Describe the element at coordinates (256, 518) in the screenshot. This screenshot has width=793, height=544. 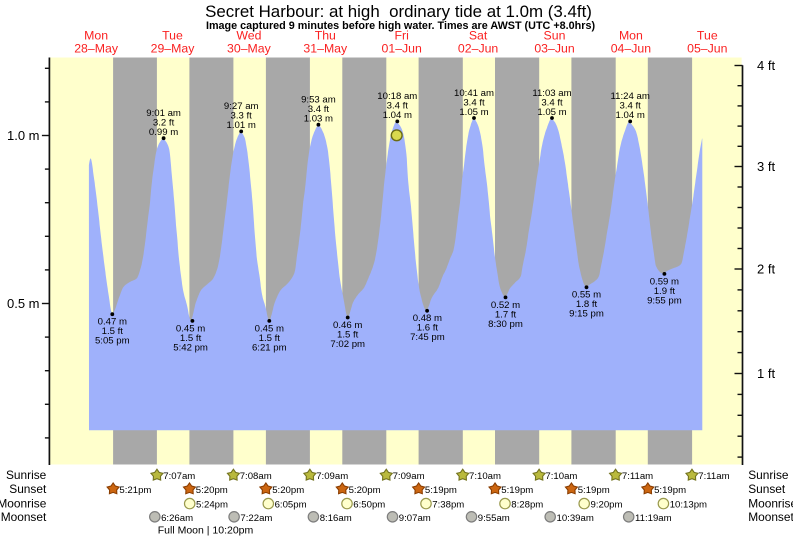
I see `svg-text: 7:22am` at that location.